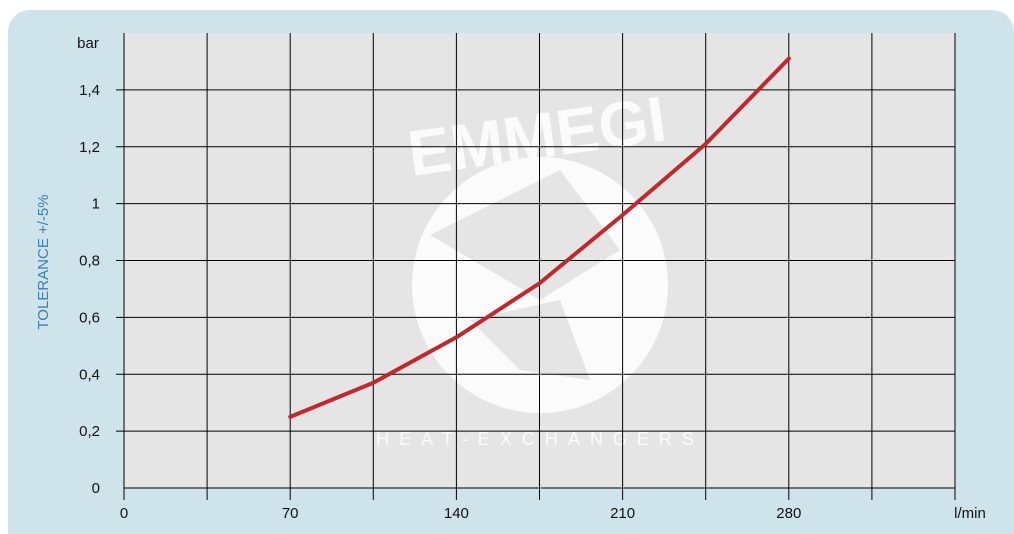 The width and height of the screenshot is (1014, 534). Describe the element at coordinates (89, 317) in the screenshot. I see `y-tick-label: 0,6` at that location.